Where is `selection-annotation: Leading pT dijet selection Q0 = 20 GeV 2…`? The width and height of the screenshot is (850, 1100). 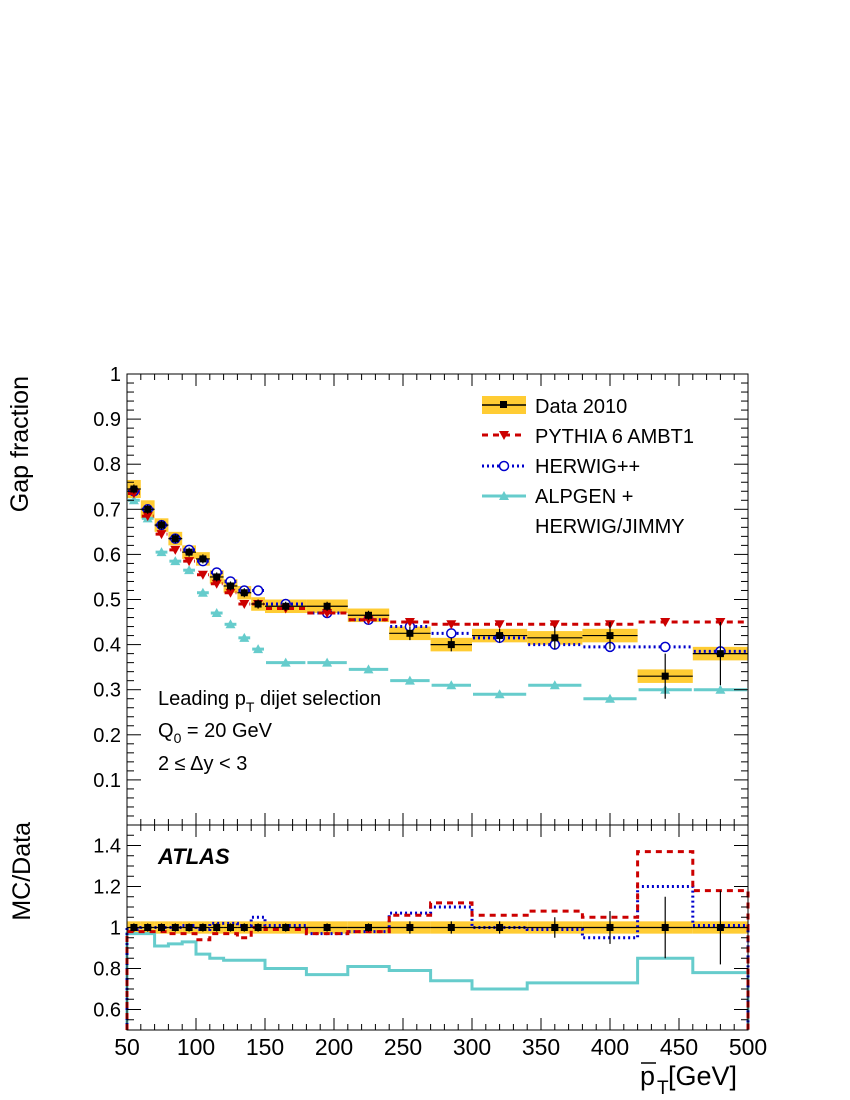
selection-annotation: Leading pT dijet selection Q0 = 20 GeV 2… is located at coordinates (269, 731).